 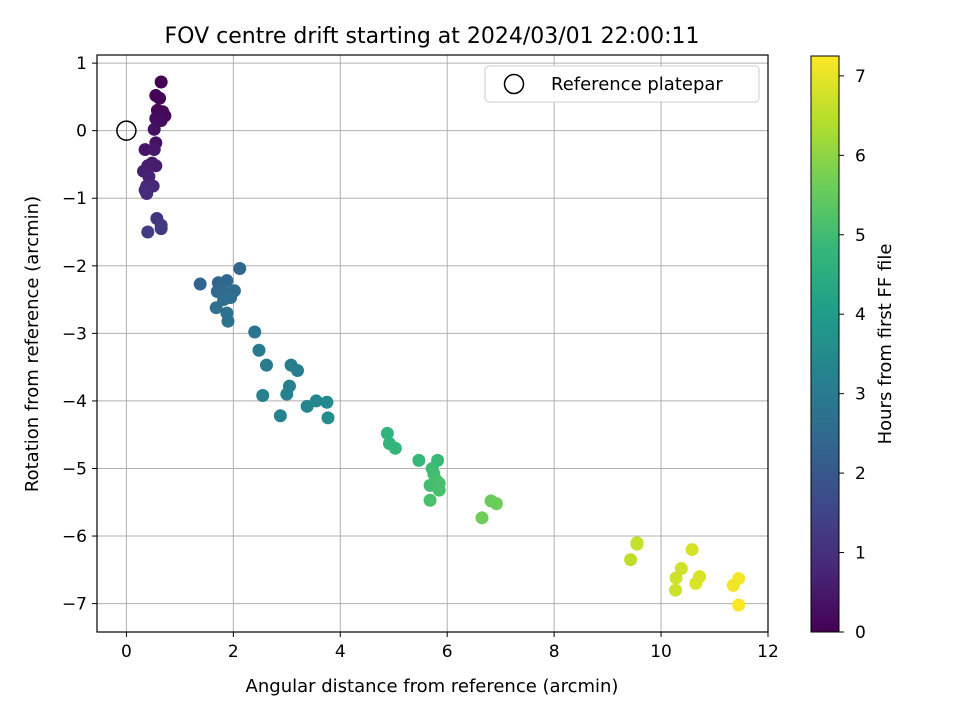 I want to click on colorbar-tick-label: 7, so click(x=860, y=77).